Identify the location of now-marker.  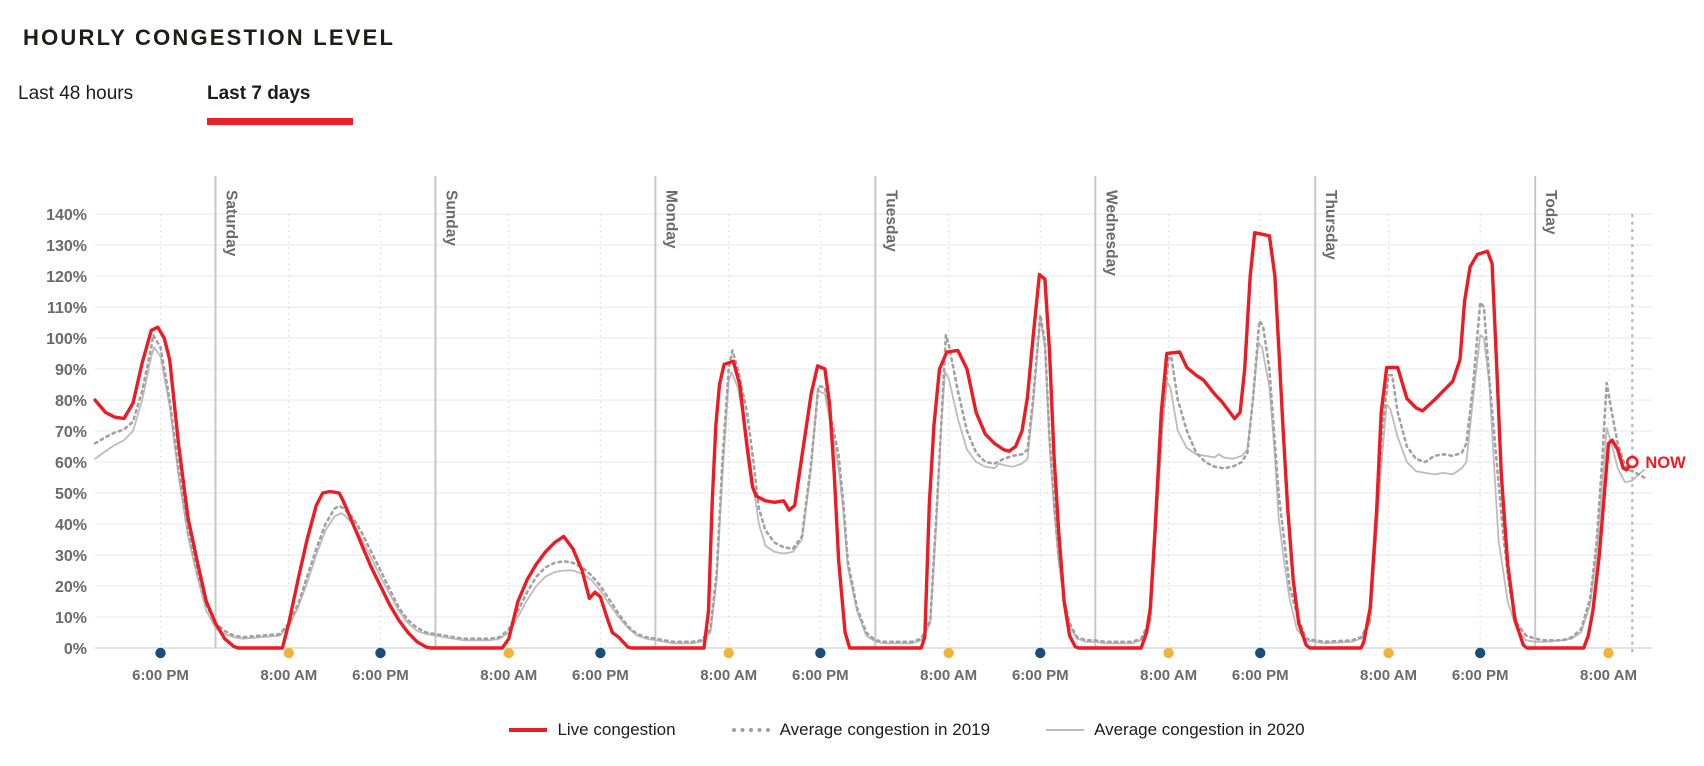
(1632, 462).